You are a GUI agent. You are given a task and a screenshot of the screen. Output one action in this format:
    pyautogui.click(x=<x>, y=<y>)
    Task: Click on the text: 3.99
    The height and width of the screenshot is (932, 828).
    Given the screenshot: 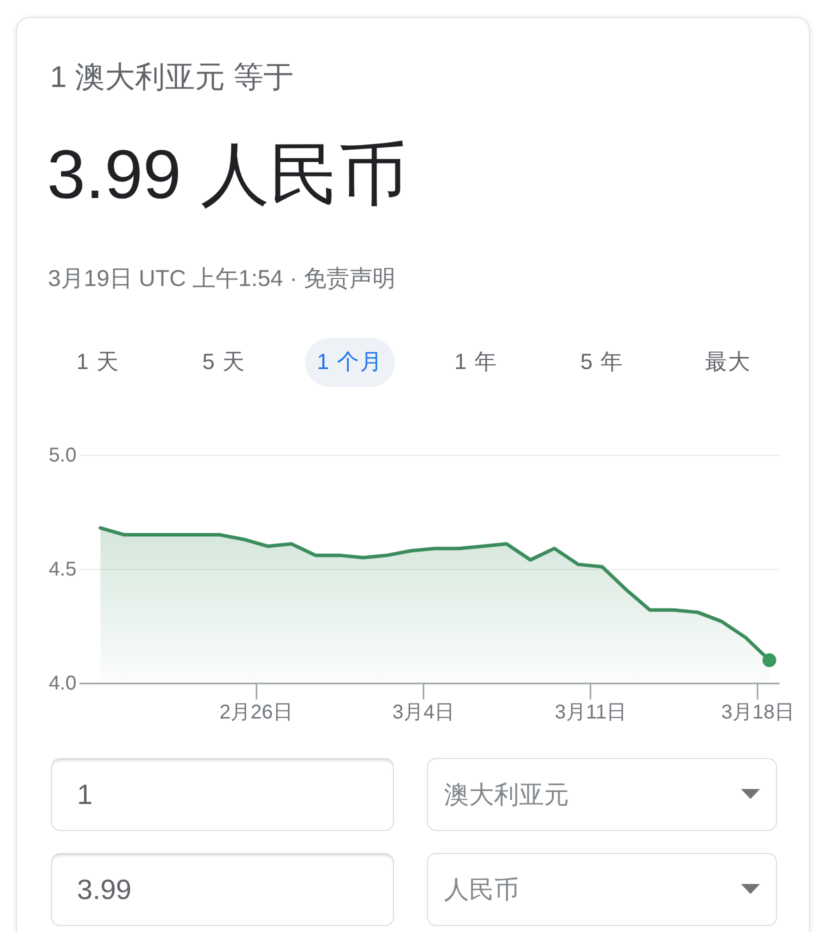 What is the action you would take?
    pyautogui.click(x=104, y=890)
    